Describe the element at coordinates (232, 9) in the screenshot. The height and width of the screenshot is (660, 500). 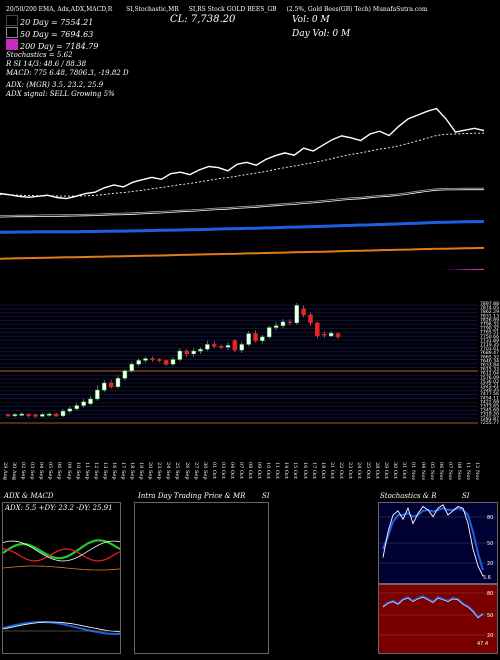
I see `header-part-3: SI,RS Stock GOLD BEES_GB` at that location.